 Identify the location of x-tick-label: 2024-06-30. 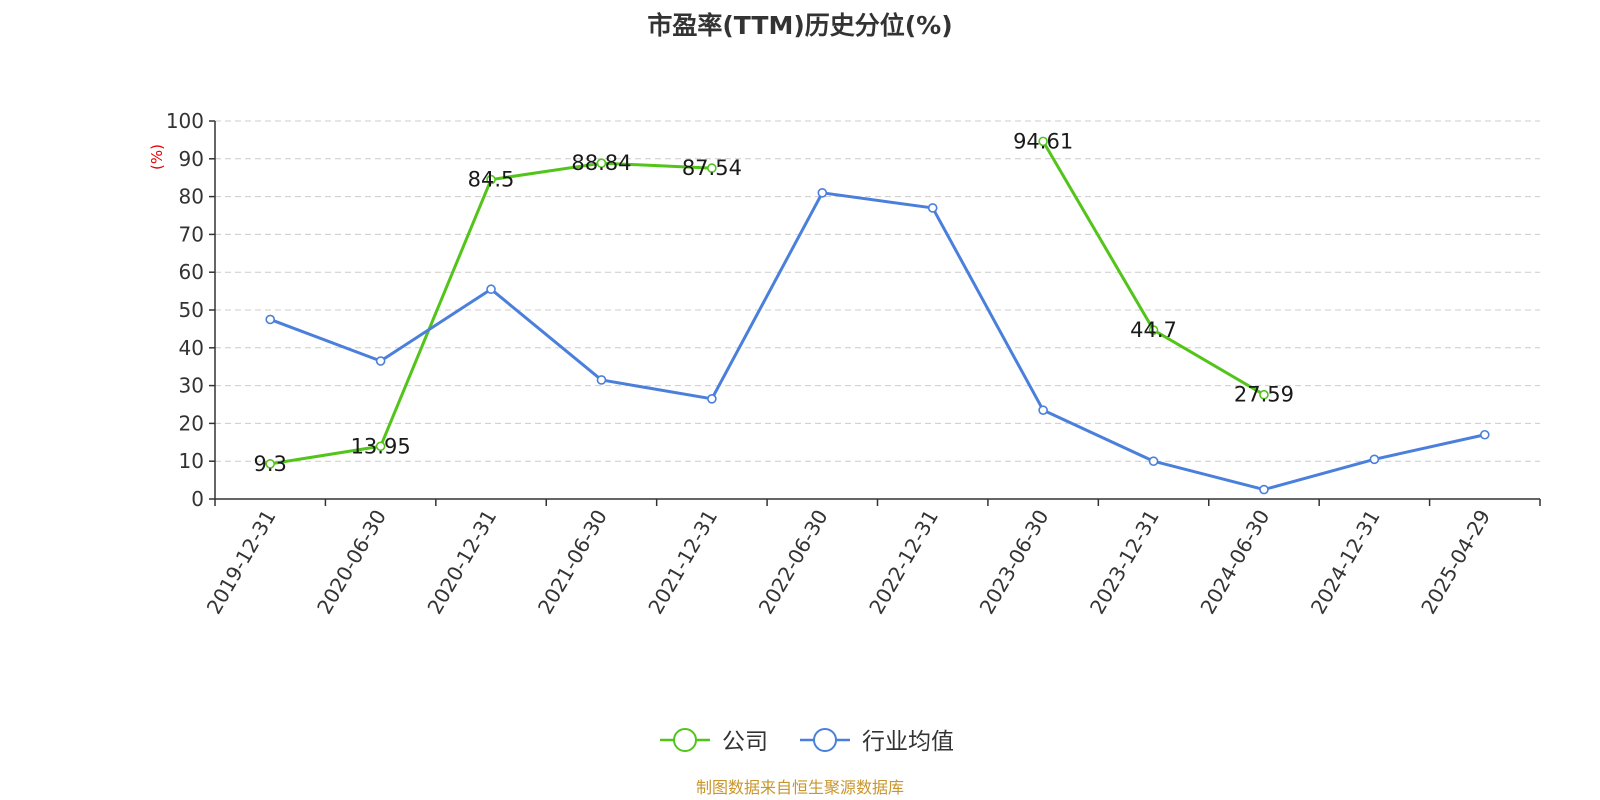
(1234, 562).